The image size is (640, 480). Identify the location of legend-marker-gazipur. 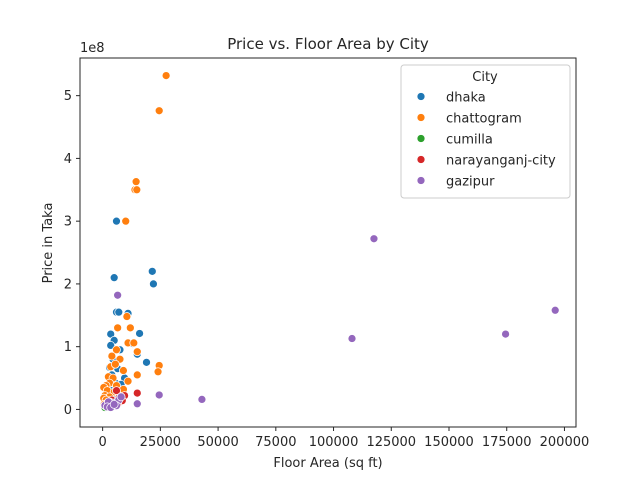
(421, 180).